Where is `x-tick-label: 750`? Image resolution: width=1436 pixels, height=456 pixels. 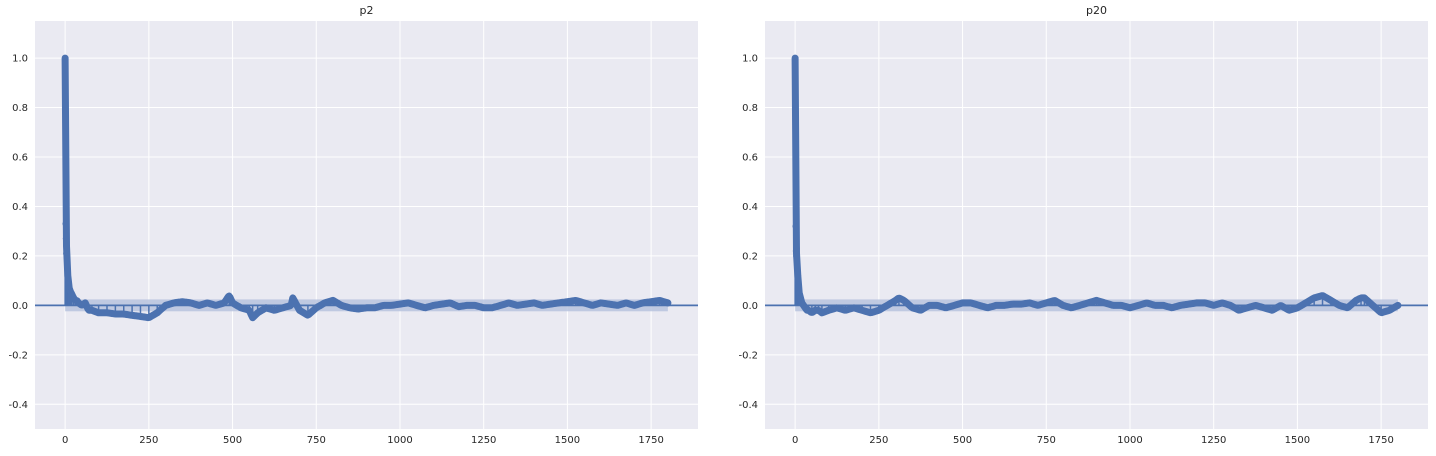 x-tick-label: 750 is located at coordinates (1046, 440).